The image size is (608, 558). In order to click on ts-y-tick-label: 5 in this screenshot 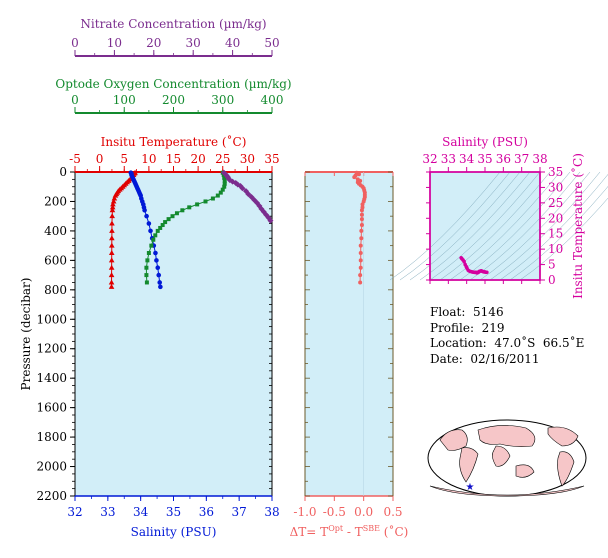, I will do `click(552, 265)`.